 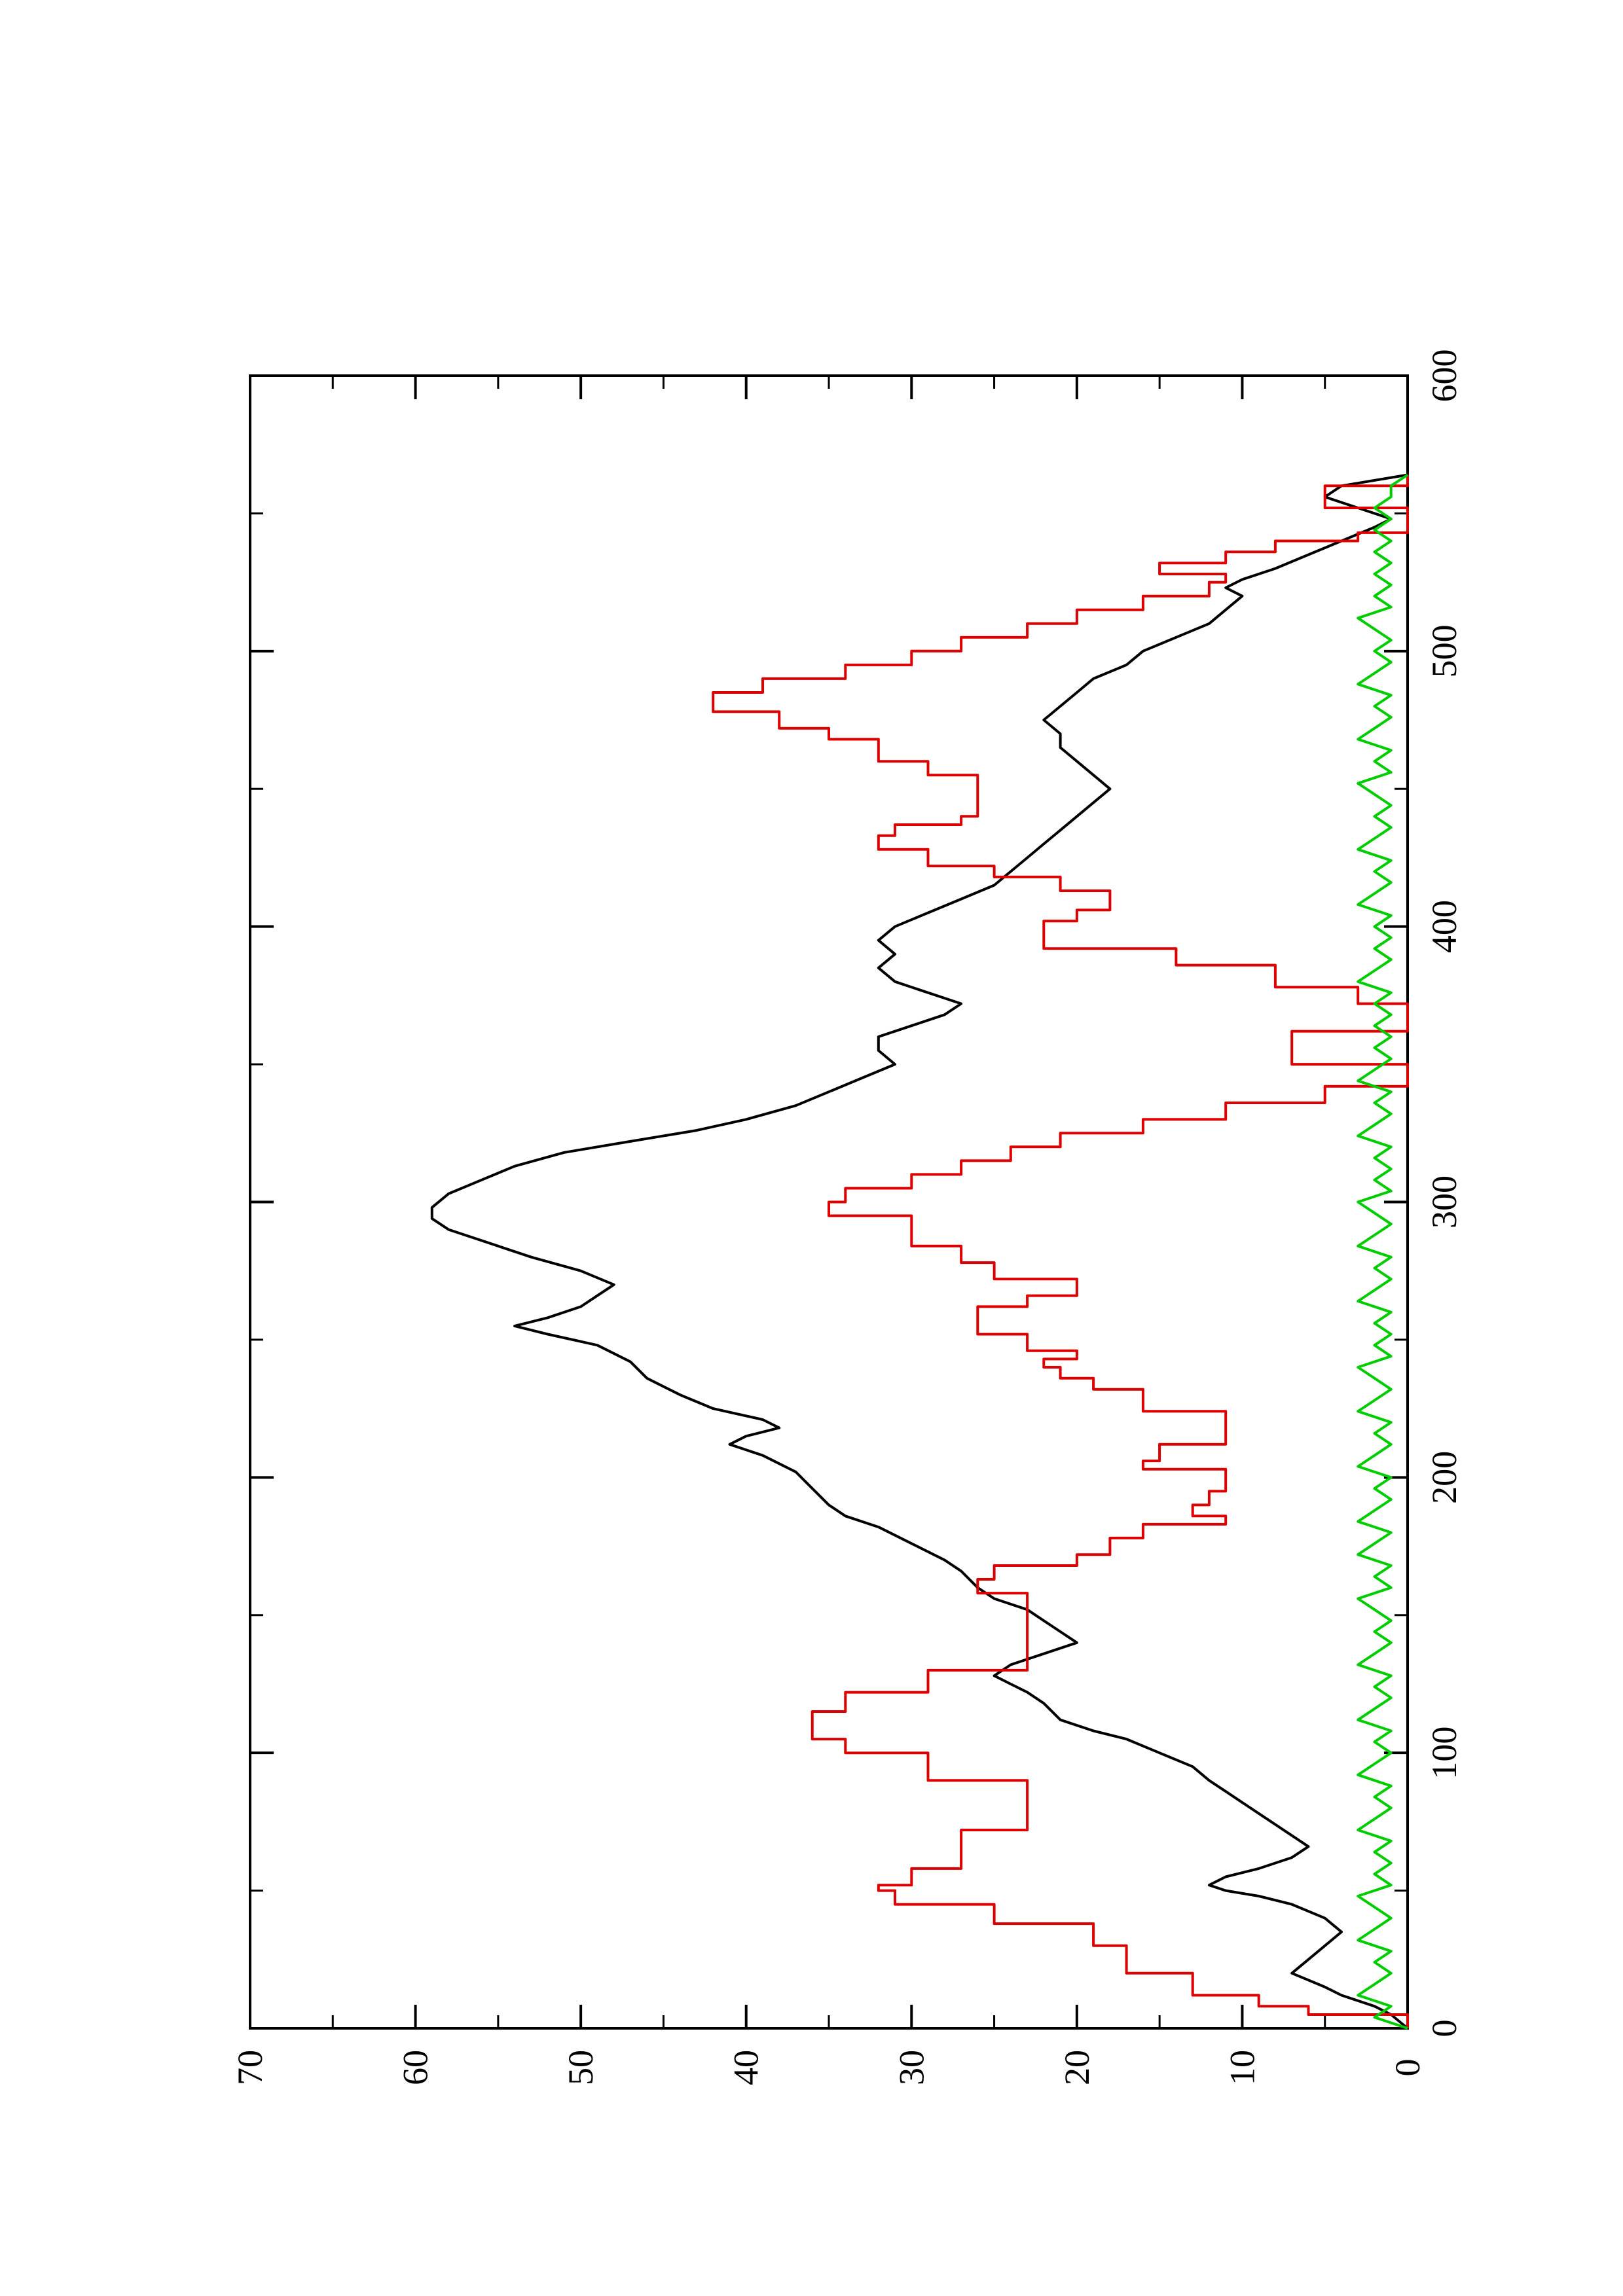 What do you see at coordinates (1444, 650) in the screenshot?
I see `x-tick-label: 500` at bounding box center [1444, 650].